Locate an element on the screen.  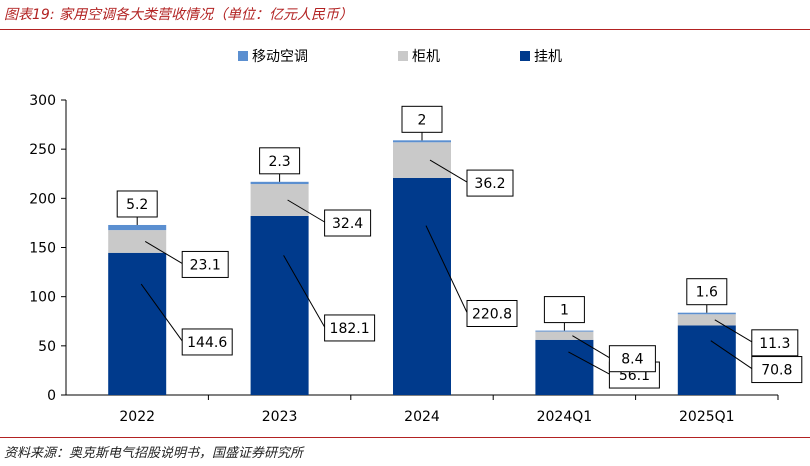
label-mid-2024-box is located at coordinates (490, 183).